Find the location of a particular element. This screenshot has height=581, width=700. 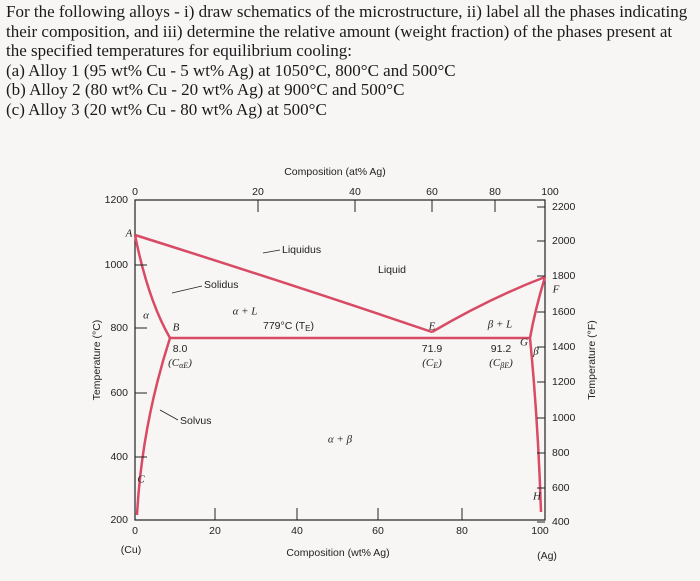

right-tick-label: 1400 is located at coordinates (564, 347).